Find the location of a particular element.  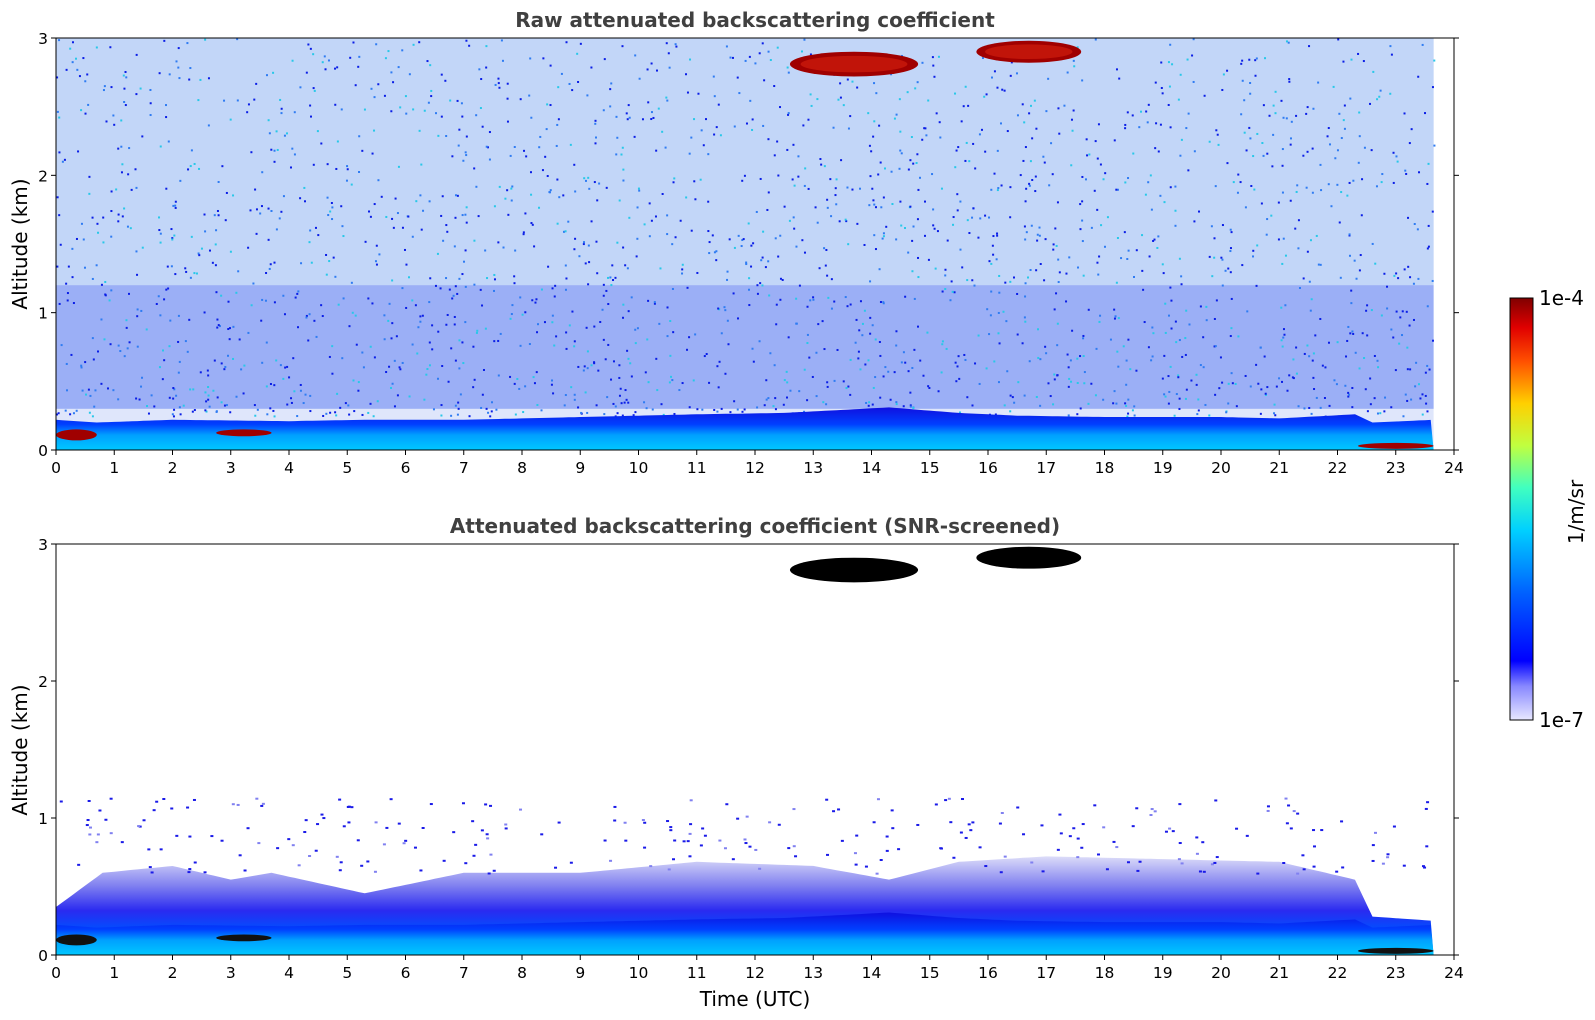

surface-layer-feature is located at coordinates (1395, 950).